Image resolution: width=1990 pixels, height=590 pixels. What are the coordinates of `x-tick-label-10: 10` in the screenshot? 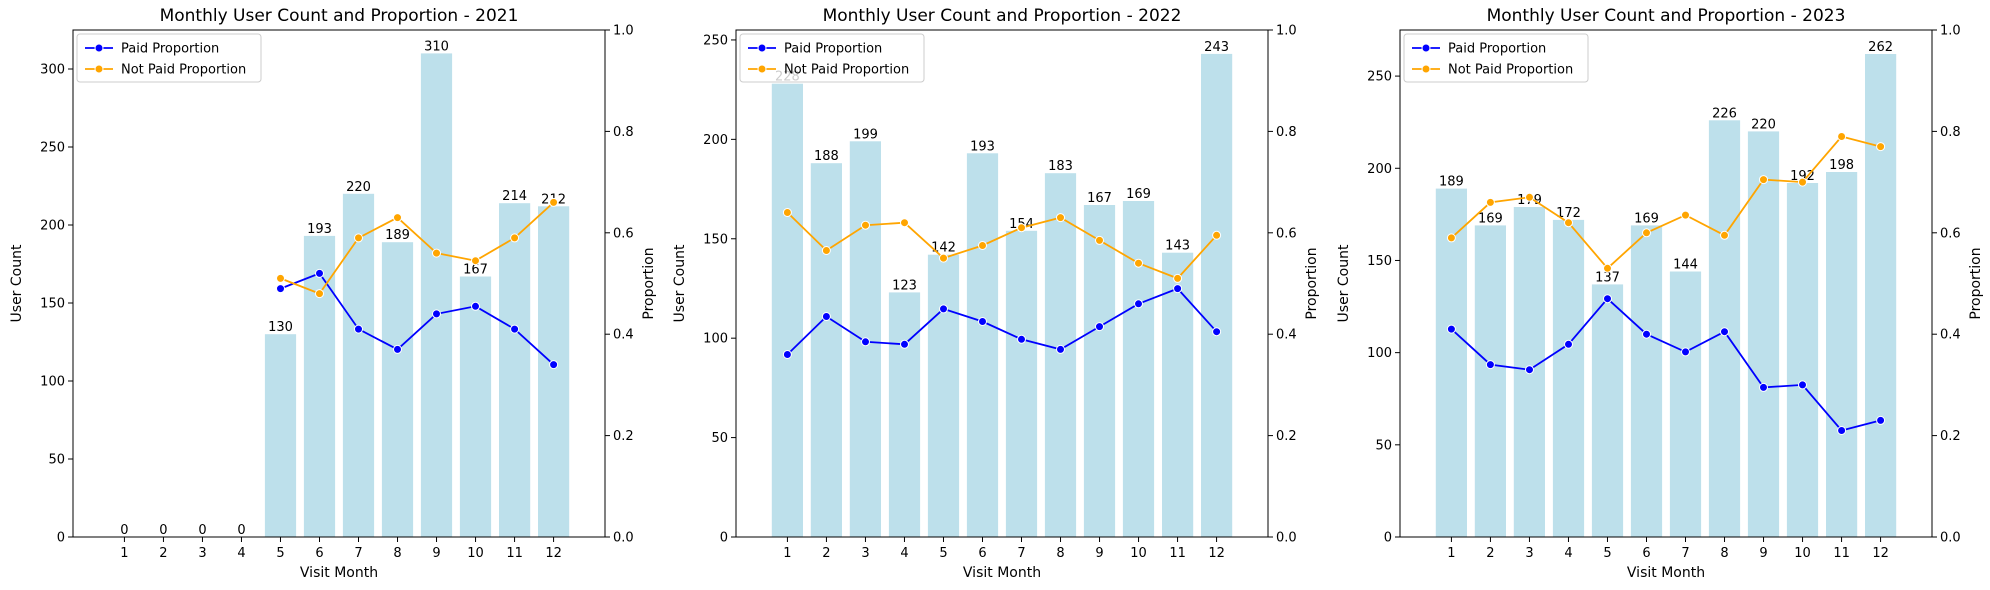 It's located at (1802, 553).